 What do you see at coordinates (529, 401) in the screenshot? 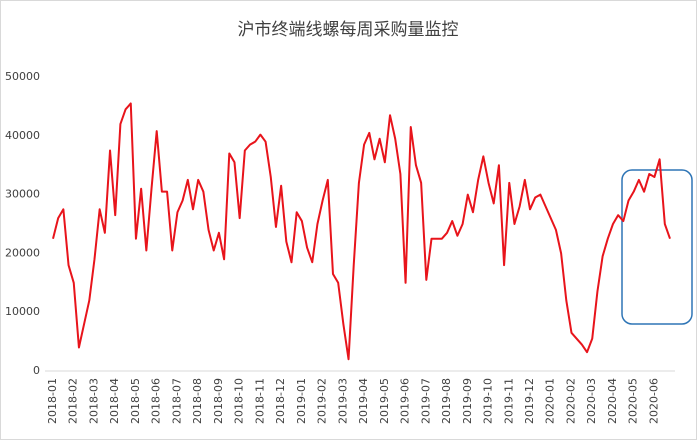
I see `x-tick-label: 2019-12` at bounding box center [529, 401].